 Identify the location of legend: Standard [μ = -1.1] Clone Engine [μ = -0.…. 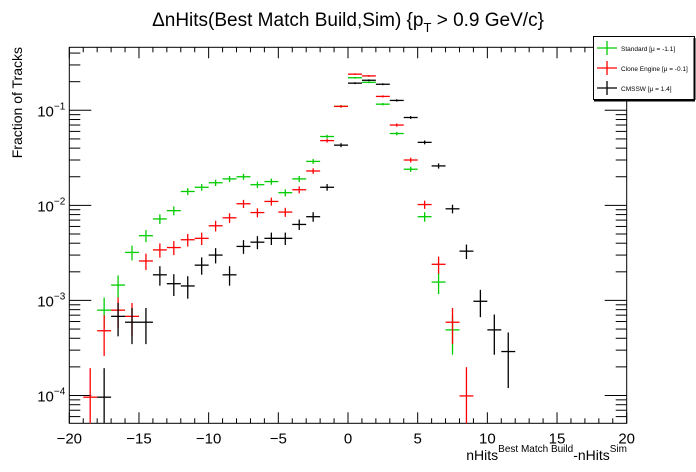
(644, 69).